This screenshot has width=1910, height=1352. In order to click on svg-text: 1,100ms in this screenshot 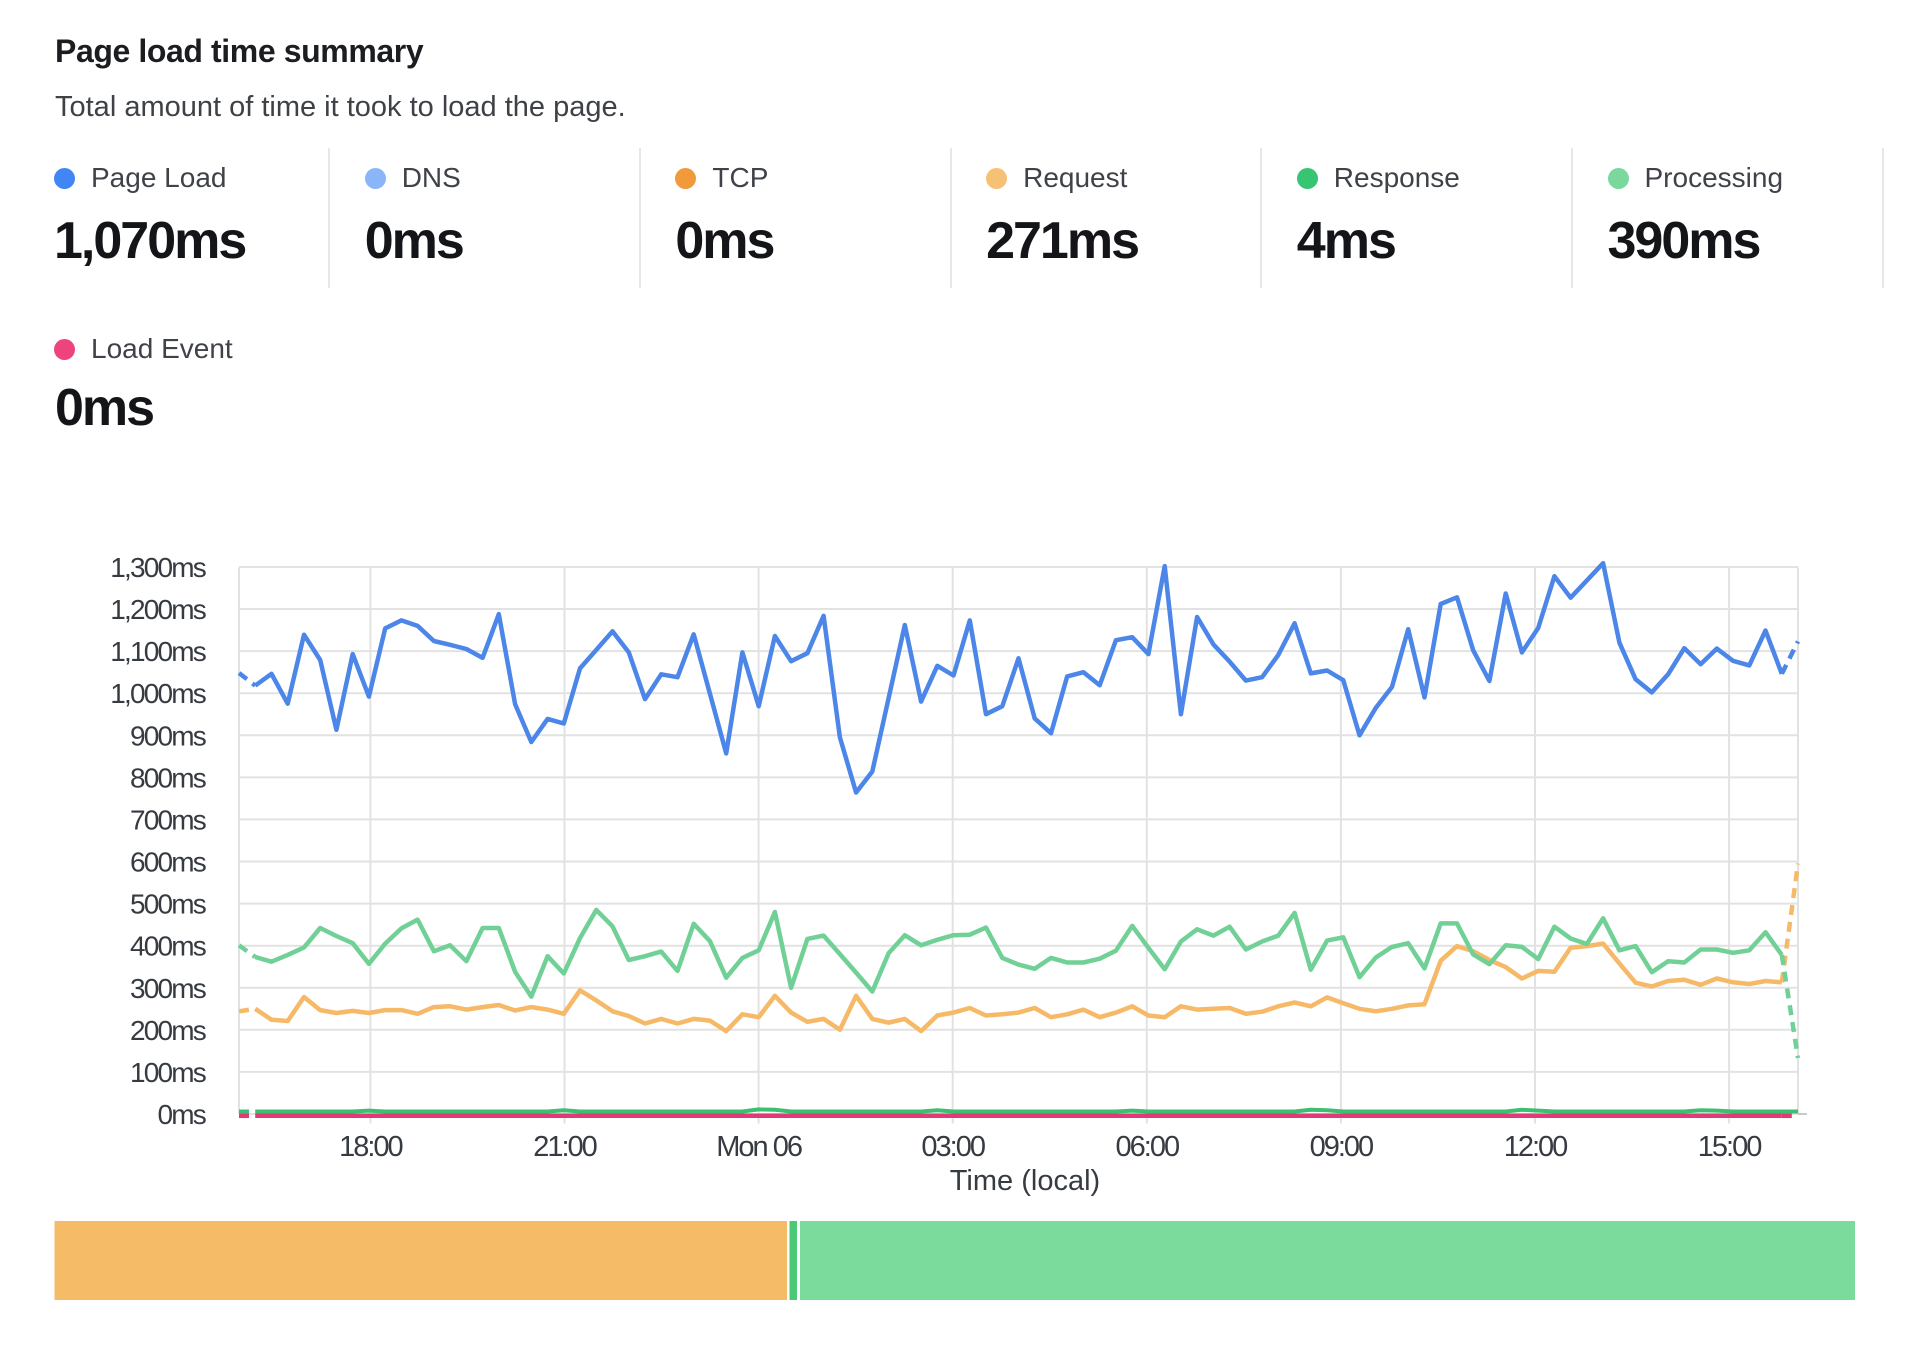, I will do `click(158, 651)`.